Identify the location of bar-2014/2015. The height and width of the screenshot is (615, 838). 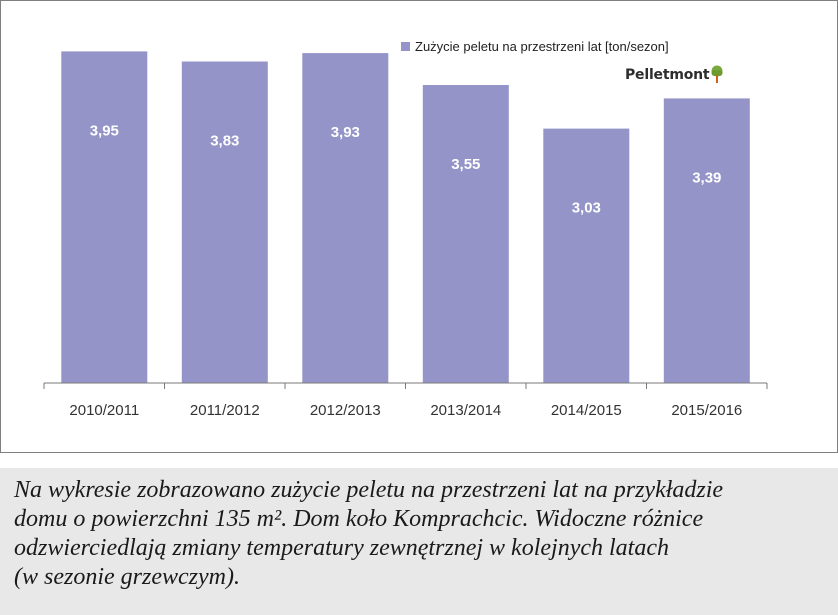
(586, 255).